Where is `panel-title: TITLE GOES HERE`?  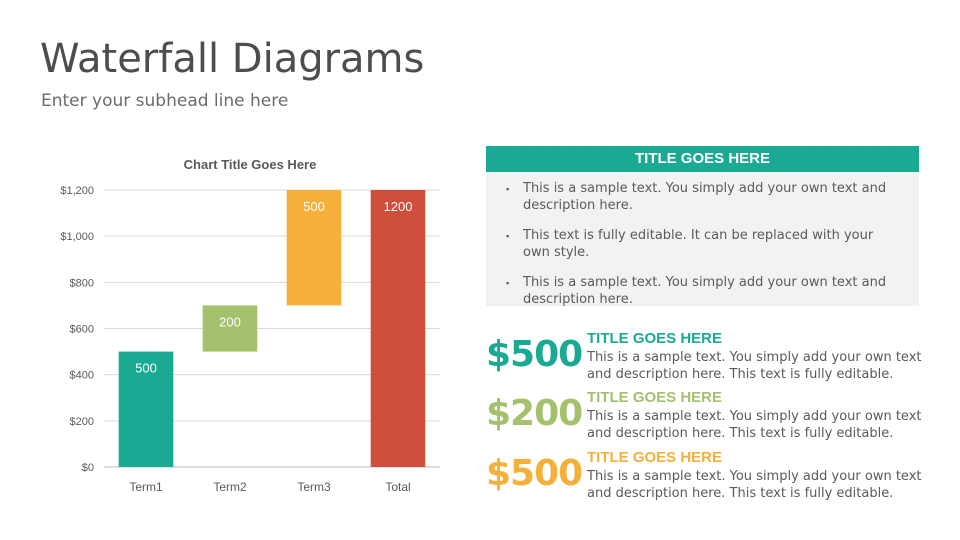
panel-title: TITLE GOES HERE is located at coordinates (702, 159).